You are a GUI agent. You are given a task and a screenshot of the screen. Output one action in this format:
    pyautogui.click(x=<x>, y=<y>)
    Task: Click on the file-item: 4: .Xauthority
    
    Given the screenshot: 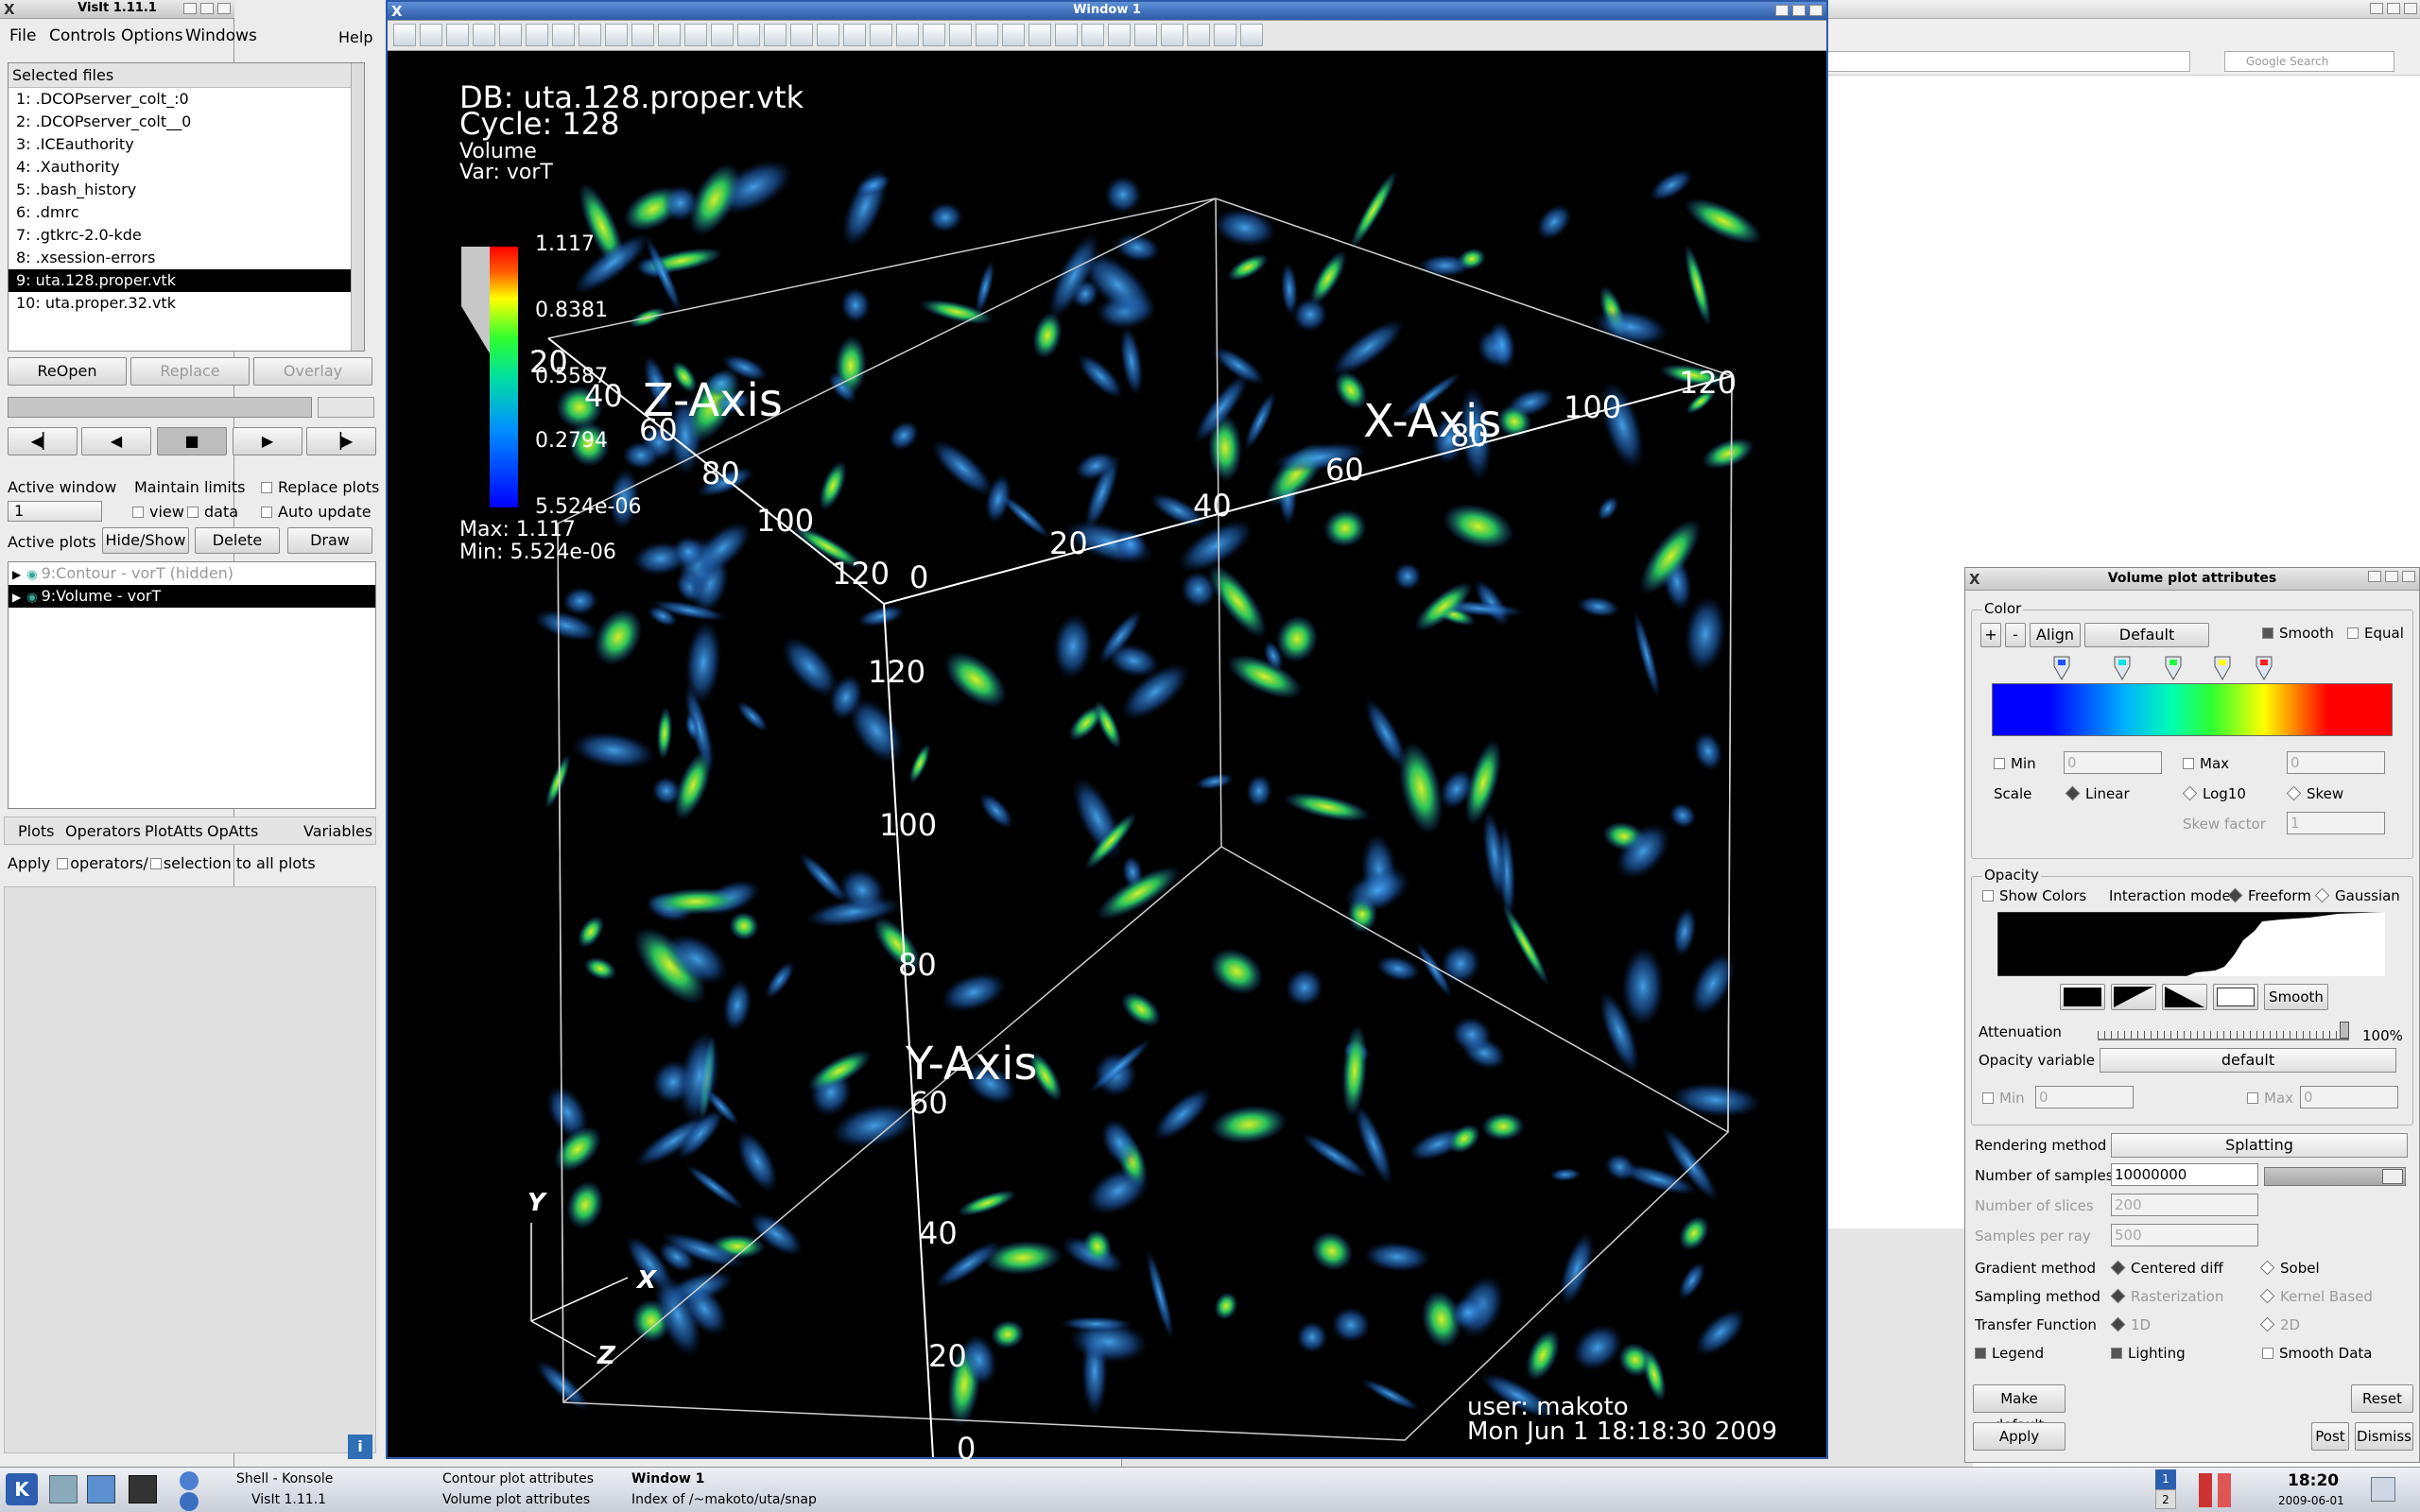 What is the action you would take?
    pyautogui.click(x=68, y=167)
    